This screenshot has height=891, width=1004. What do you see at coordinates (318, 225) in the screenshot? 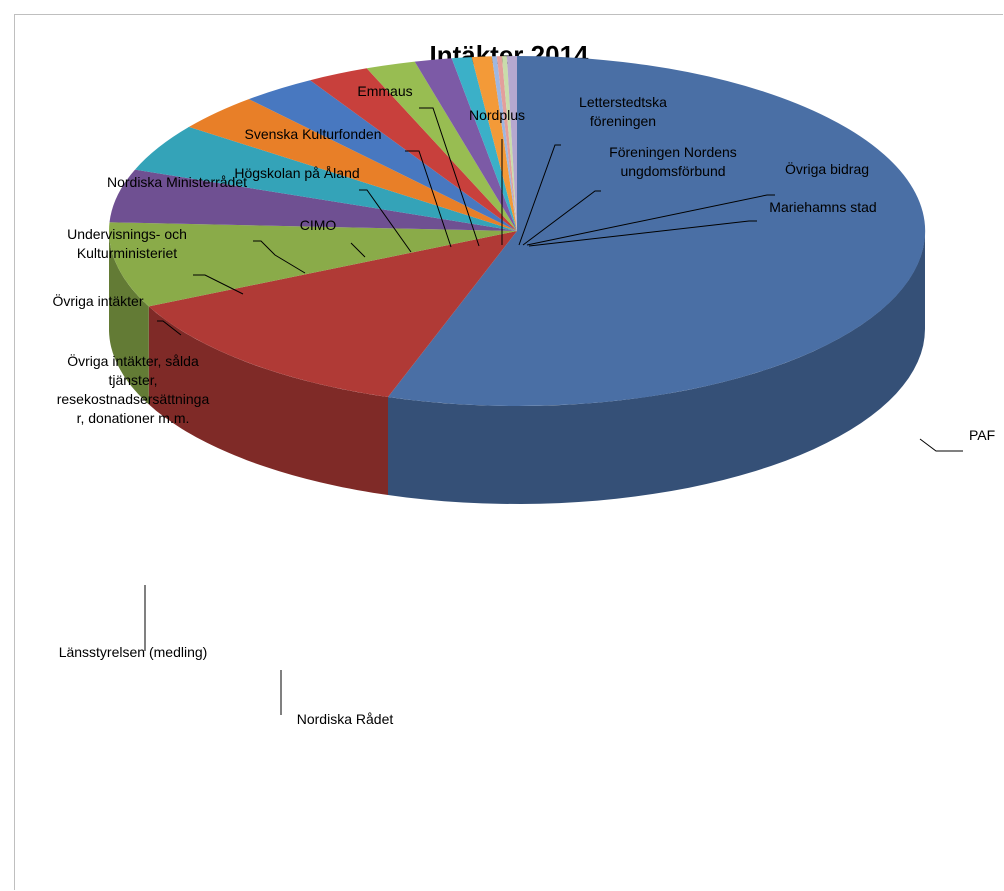
I see `slice-label-7: CIMO` at bounding box center [318, 225].